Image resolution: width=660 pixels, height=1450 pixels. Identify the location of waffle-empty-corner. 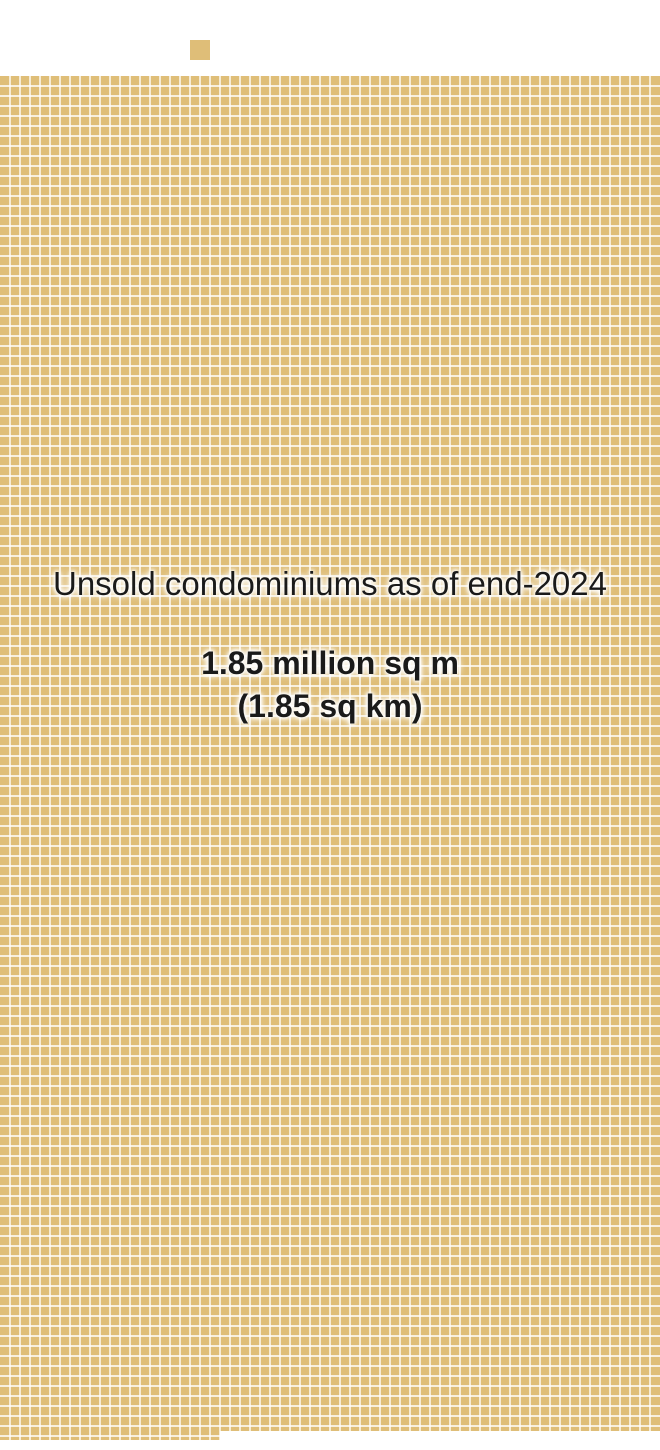
(440, 1440).